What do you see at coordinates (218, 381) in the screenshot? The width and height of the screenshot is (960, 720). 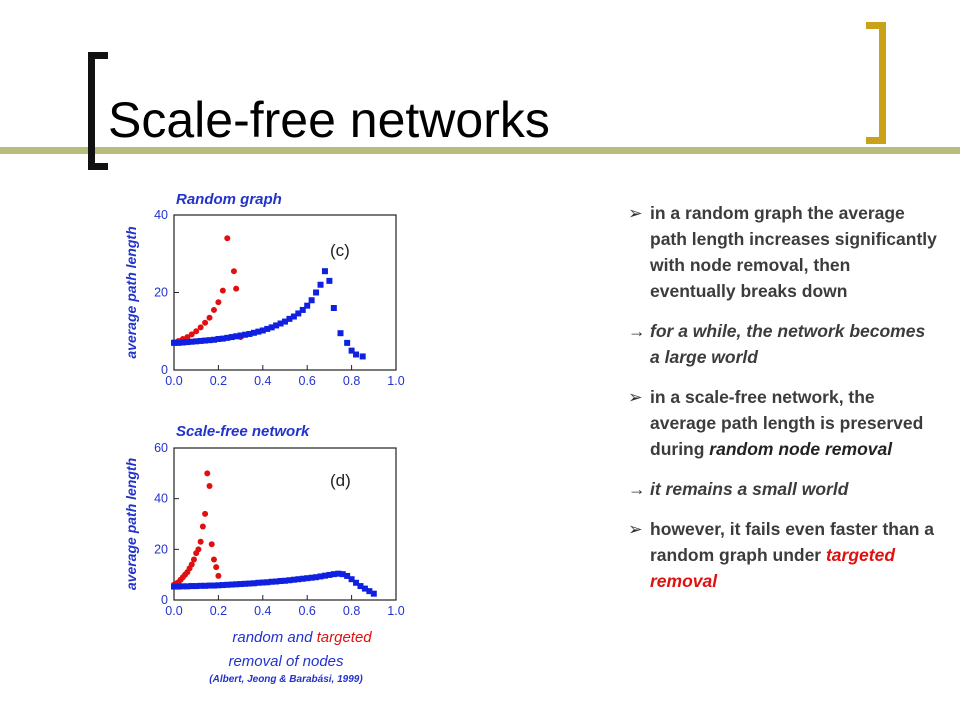 I see `x-tick-label: 0.2` at bounding box center [218, 381].